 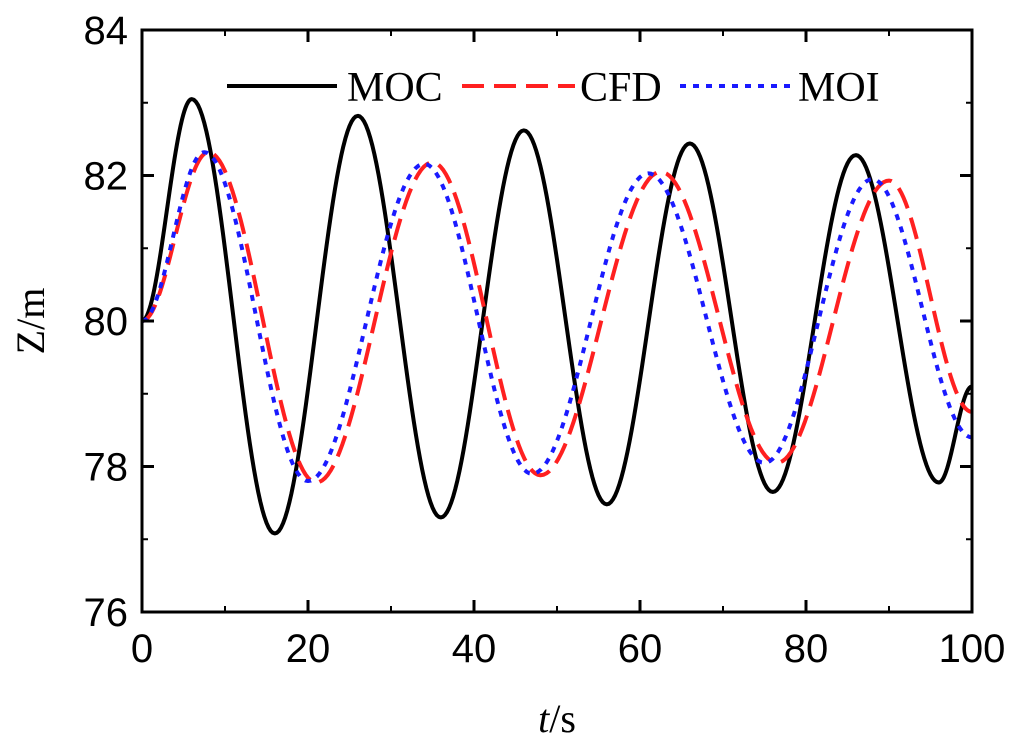 What do you see at coordinates (30, 321) in the screenshot?
I see `y-axis-title: Z/m` at bounding box center [30, 321].